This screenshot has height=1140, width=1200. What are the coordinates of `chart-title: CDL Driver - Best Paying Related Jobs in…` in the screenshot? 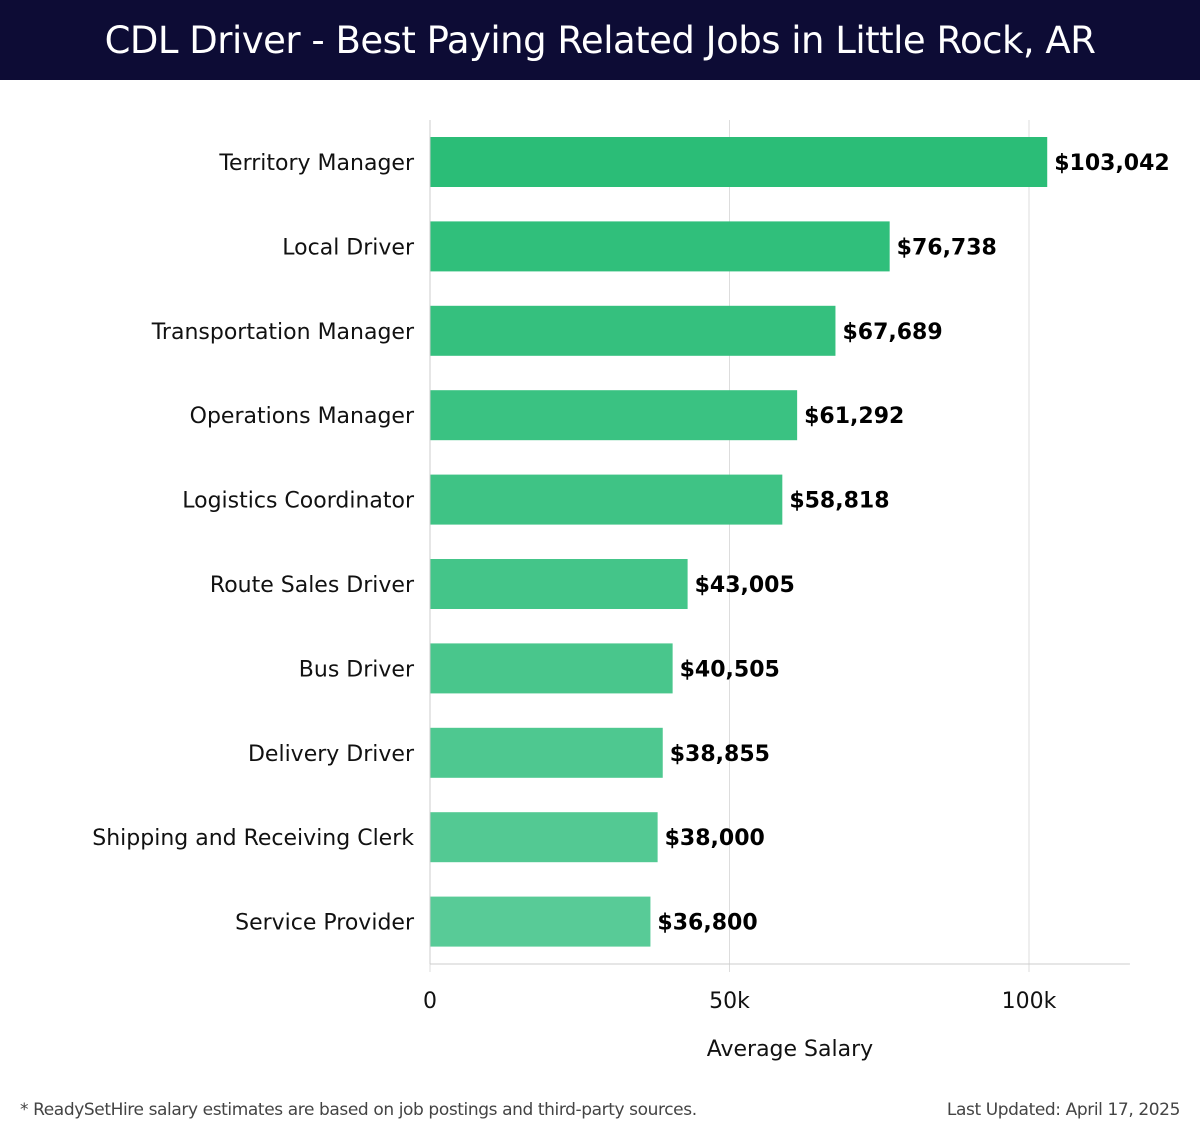 It's located at (600, 40).